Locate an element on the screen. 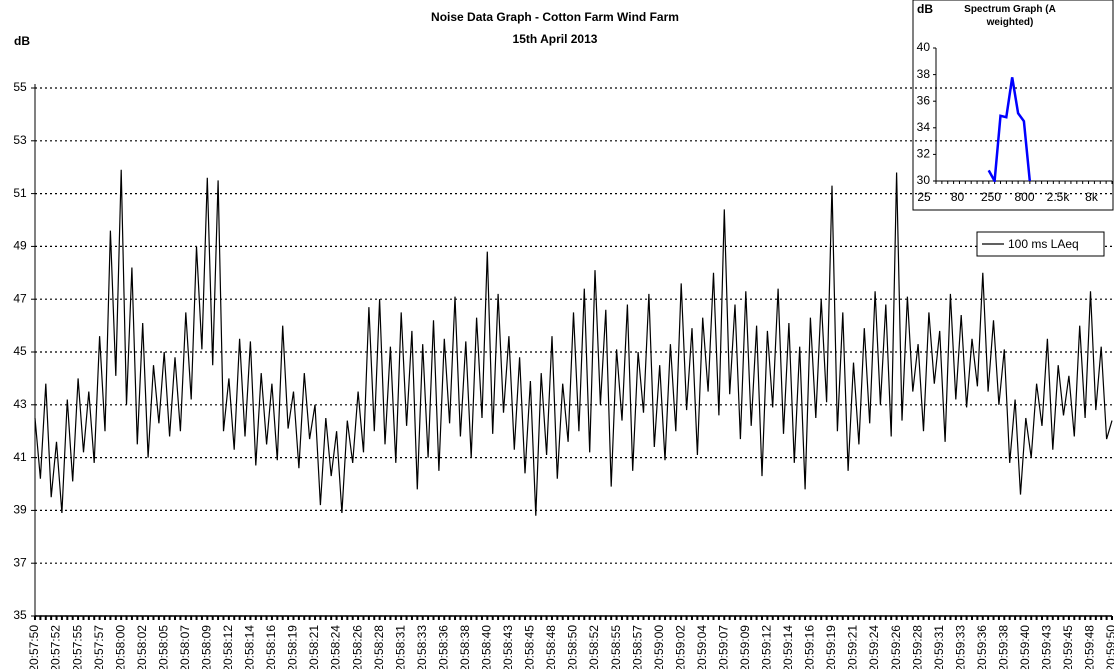 This screenshot has width=1114, height=669. x-tick-label: 20:58:31 is located at coordinates (400, 647).